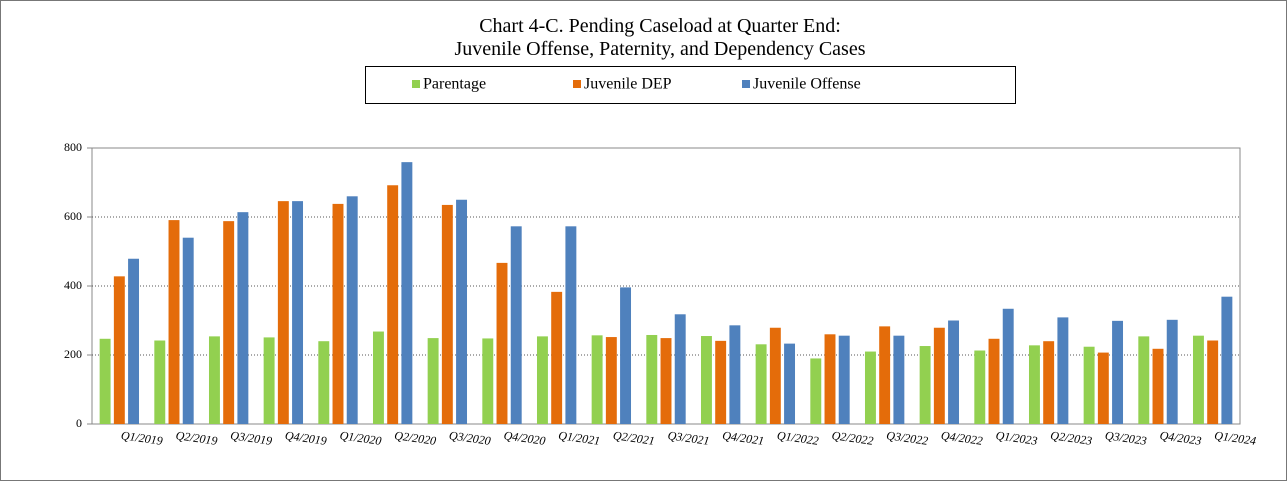 This screenshot has width=1287, height=481. What do you see at coordinates (1126, 438) in the screenshot?
I see `x-tick-label: Q3/2023` at bounding box center [1126, 438].